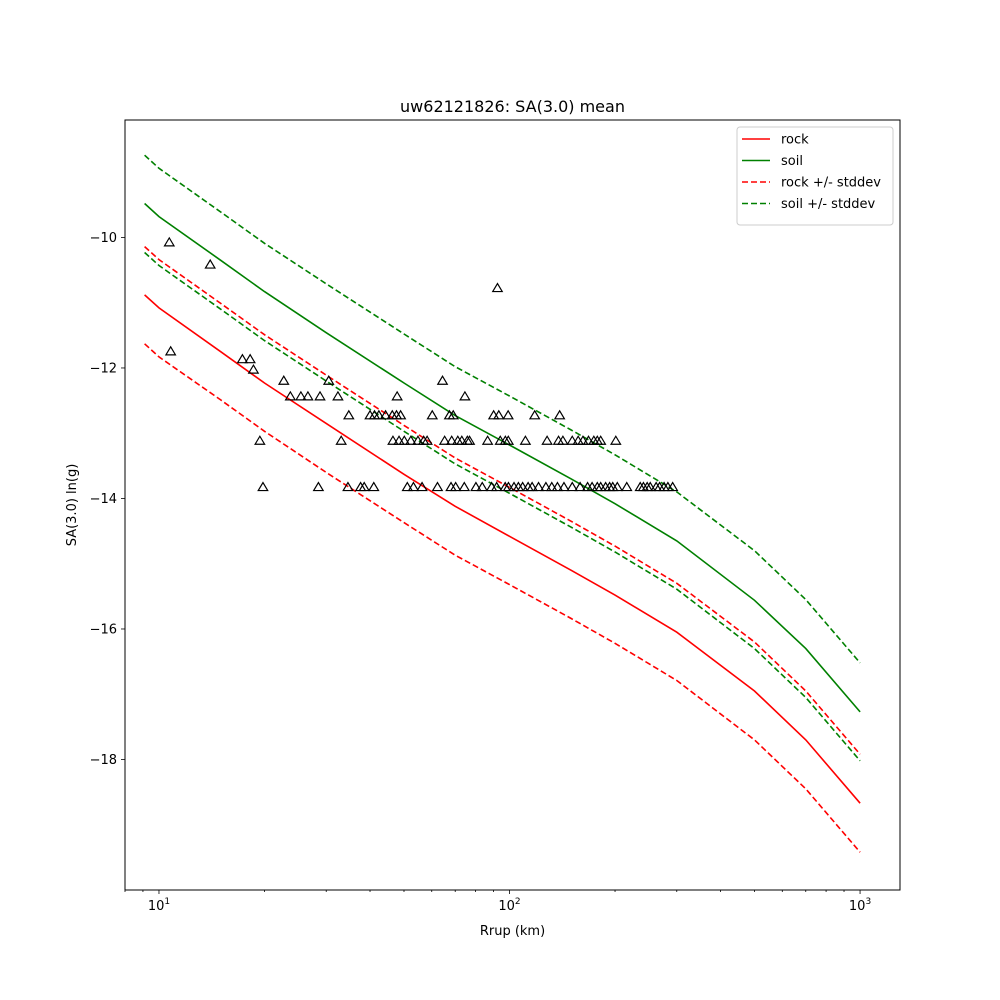 Image resolution: width=1000 pixels, height=1000 pixels. I want to click on y-axis: −10 −12 −14 −16 −18, so click(107, 499).